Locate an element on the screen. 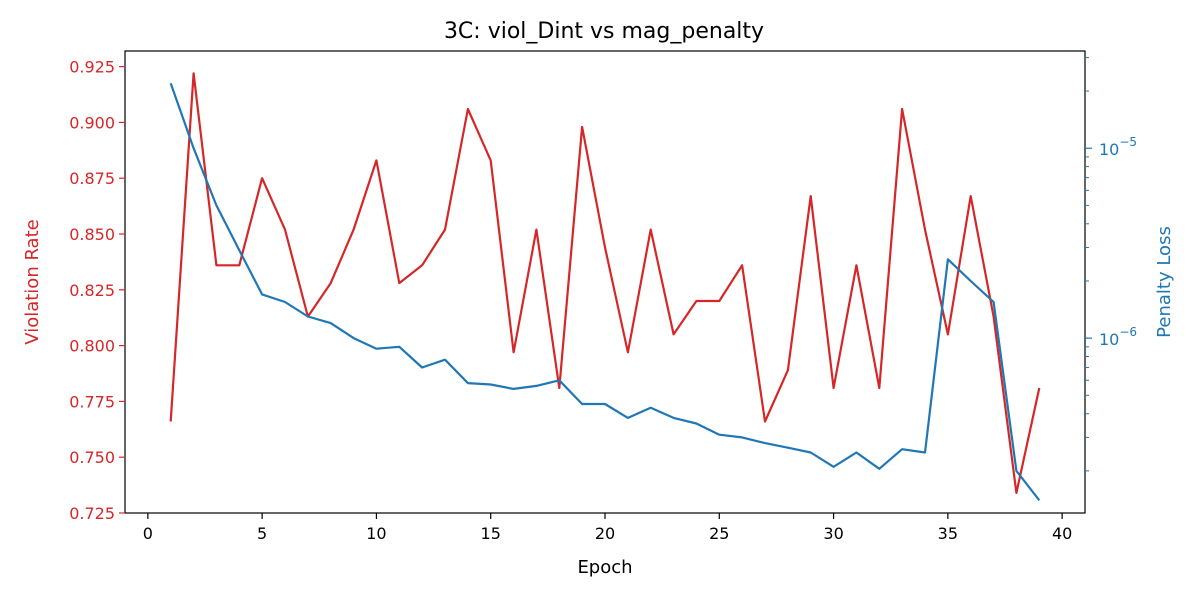 Image resolution: width=1200 pixels, height=600 pixels. x-axis-label: Epoch is located at coordinates (604, 567).